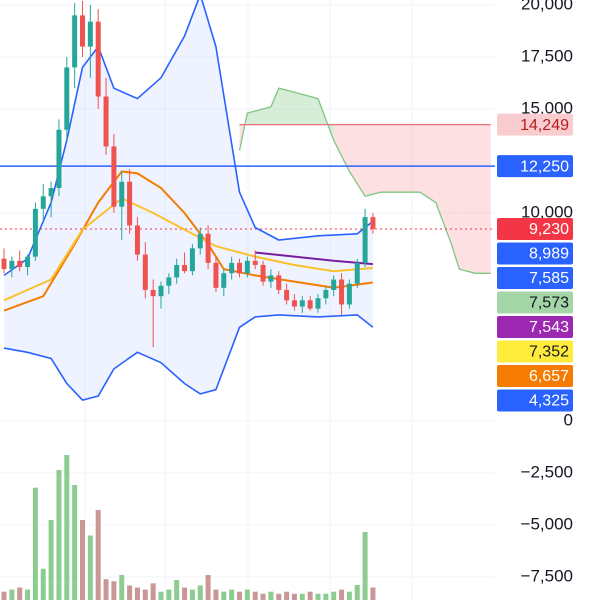 This screenshot has height=600, width=600. What do you see at coordinates (549, 229) in the screenshot?
I see `price-label: 9,230` at bounding box center [549, 229].